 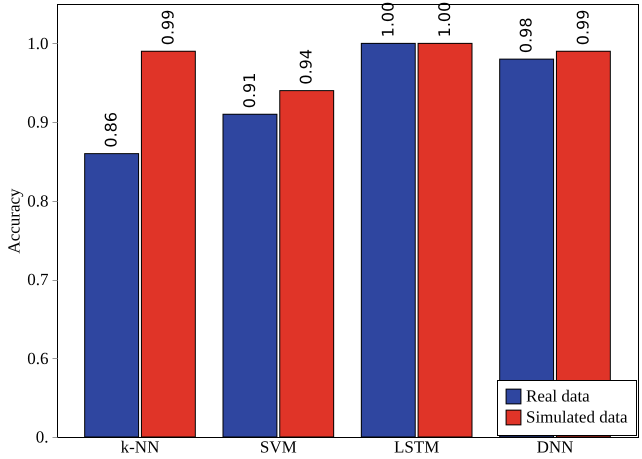 What do you see at coordinates (42, 437) in the screenshot?
I see `y-tick-label: 0.` at bounding box center [42, 437].